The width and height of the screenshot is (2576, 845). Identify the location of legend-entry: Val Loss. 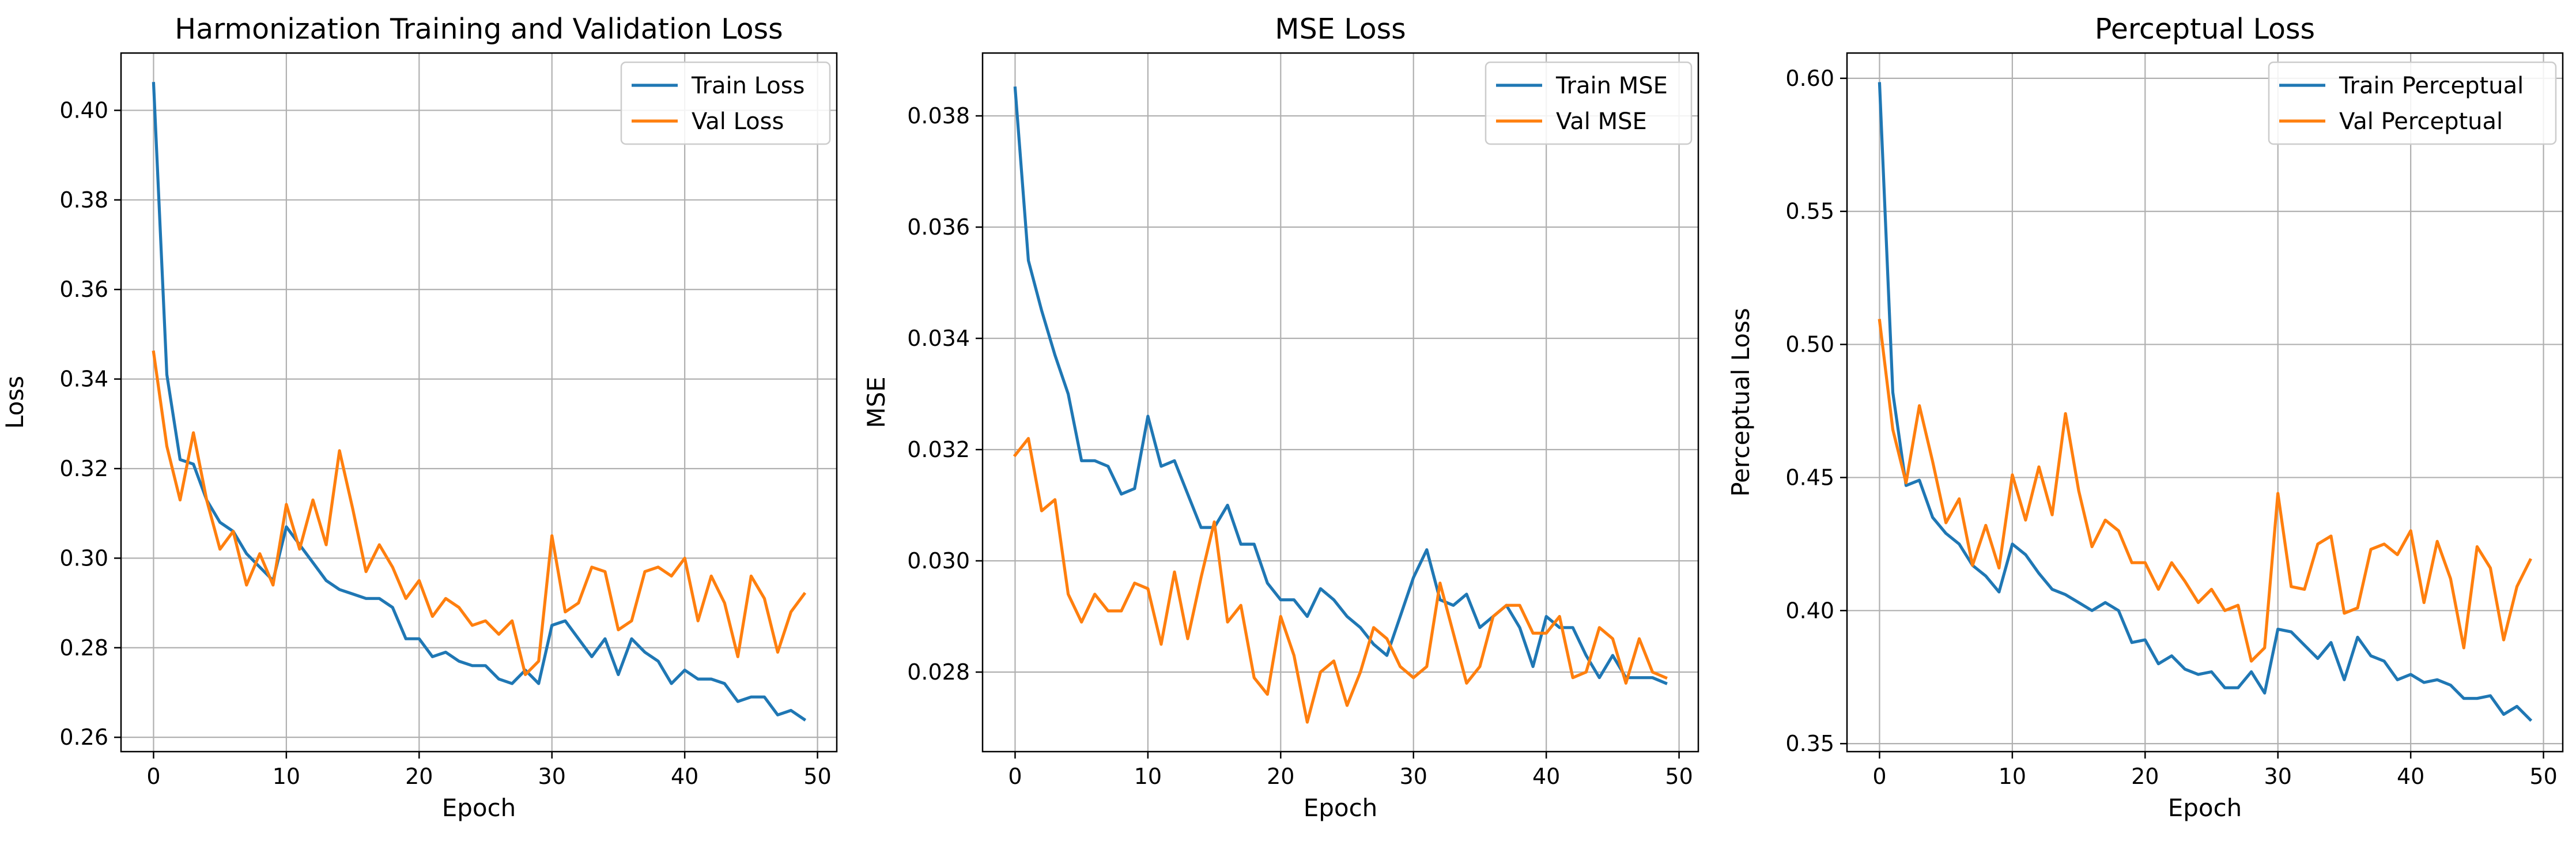
(738, 121).